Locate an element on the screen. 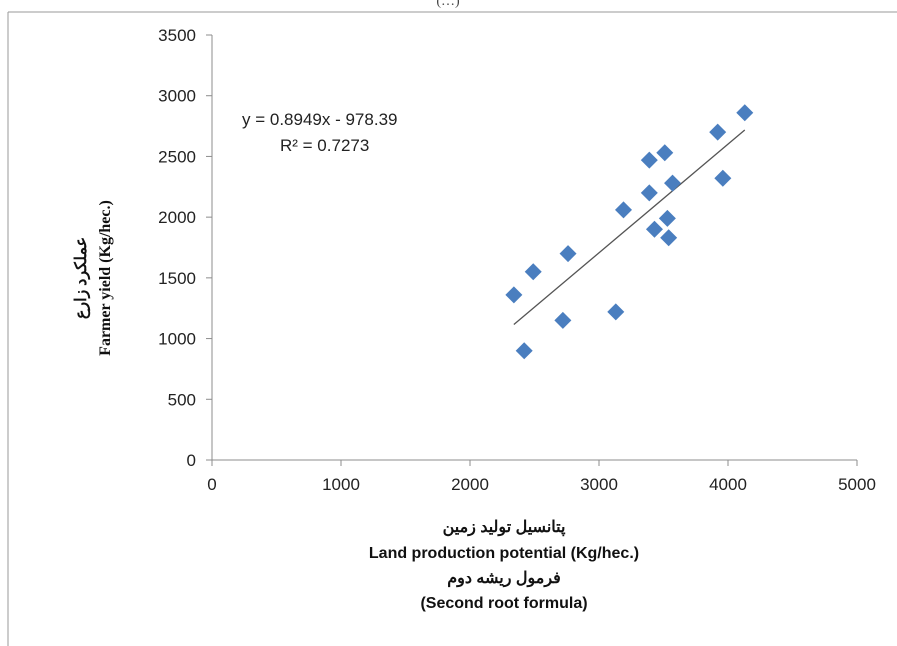  y-axis-title: عملکرد زارع Farmer yield (Kg/hec.) is located at coordinates (93, 278).